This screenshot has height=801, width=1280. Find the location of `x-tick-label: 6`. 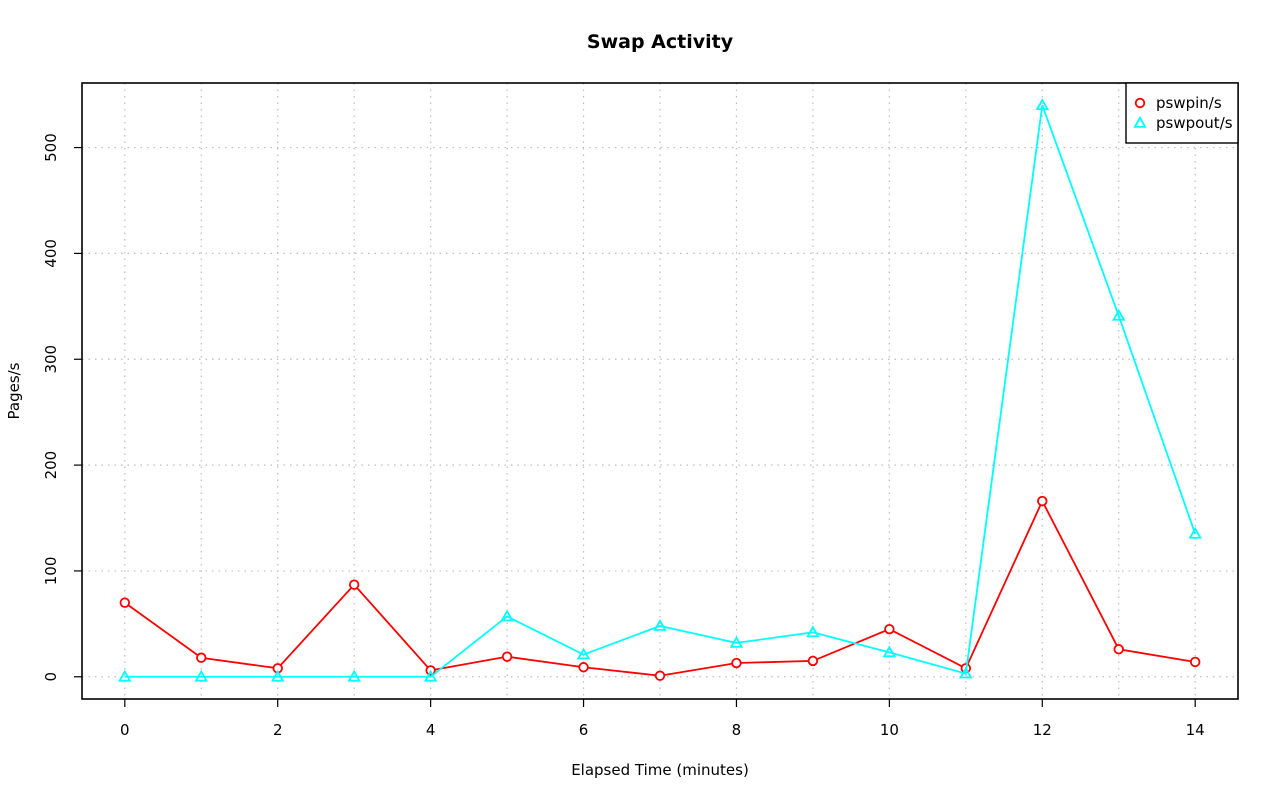

x-tick-label: 6 is located at coordinates (584, 730).